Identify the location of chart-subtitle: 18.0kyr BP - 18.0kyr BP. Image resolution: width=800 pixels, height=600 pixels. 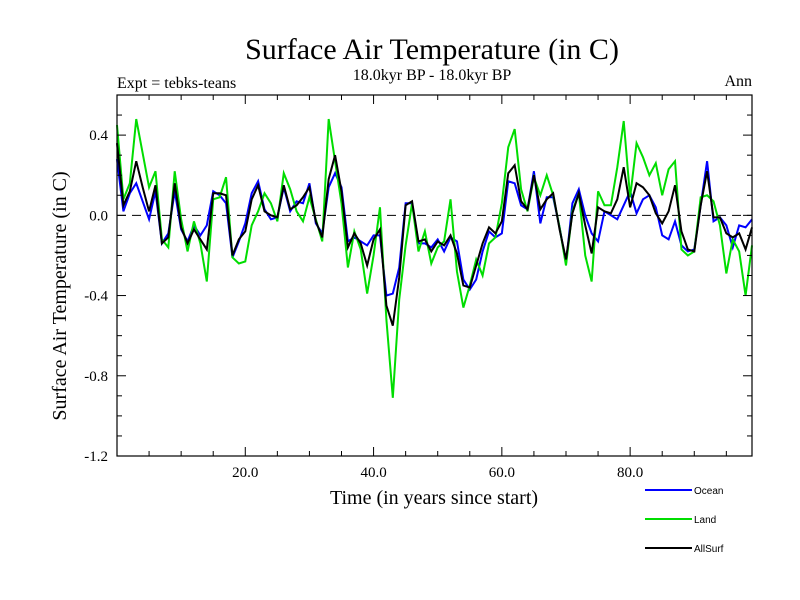
(432, 75).